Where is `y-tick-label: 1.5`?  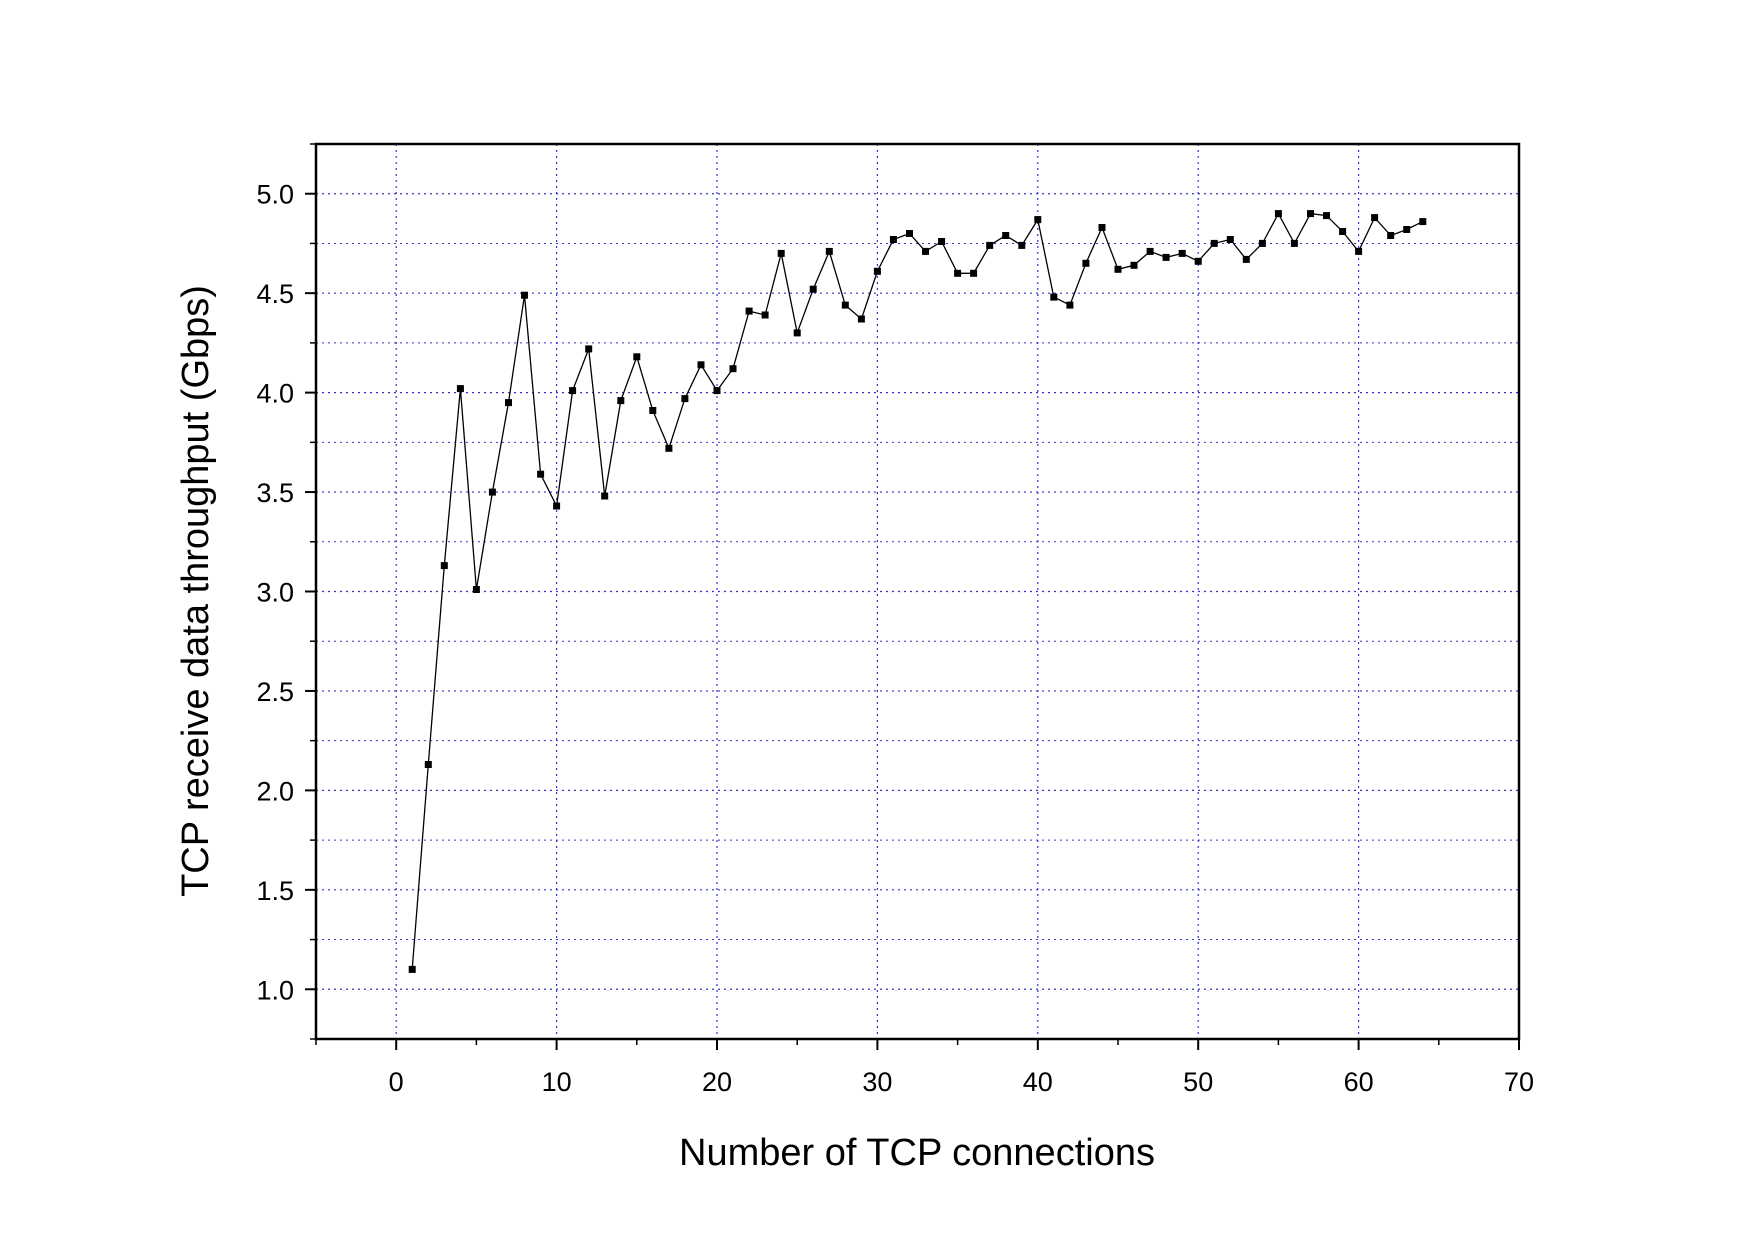 y-tick-label: 1.5 is located at coordinates (275, 891).